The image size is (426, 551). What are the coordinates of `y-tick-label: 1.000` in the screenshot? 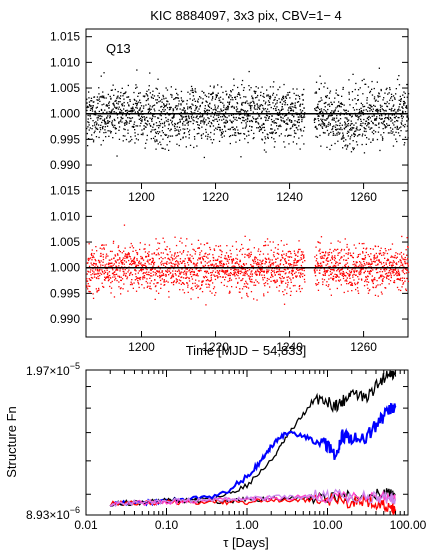 It's located at (65, 114).